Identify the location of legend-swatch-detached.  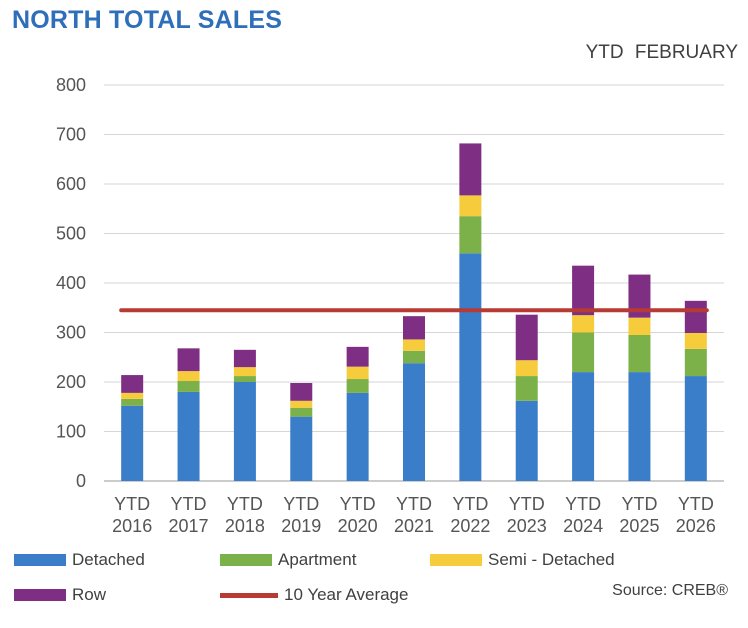
(40, 560).